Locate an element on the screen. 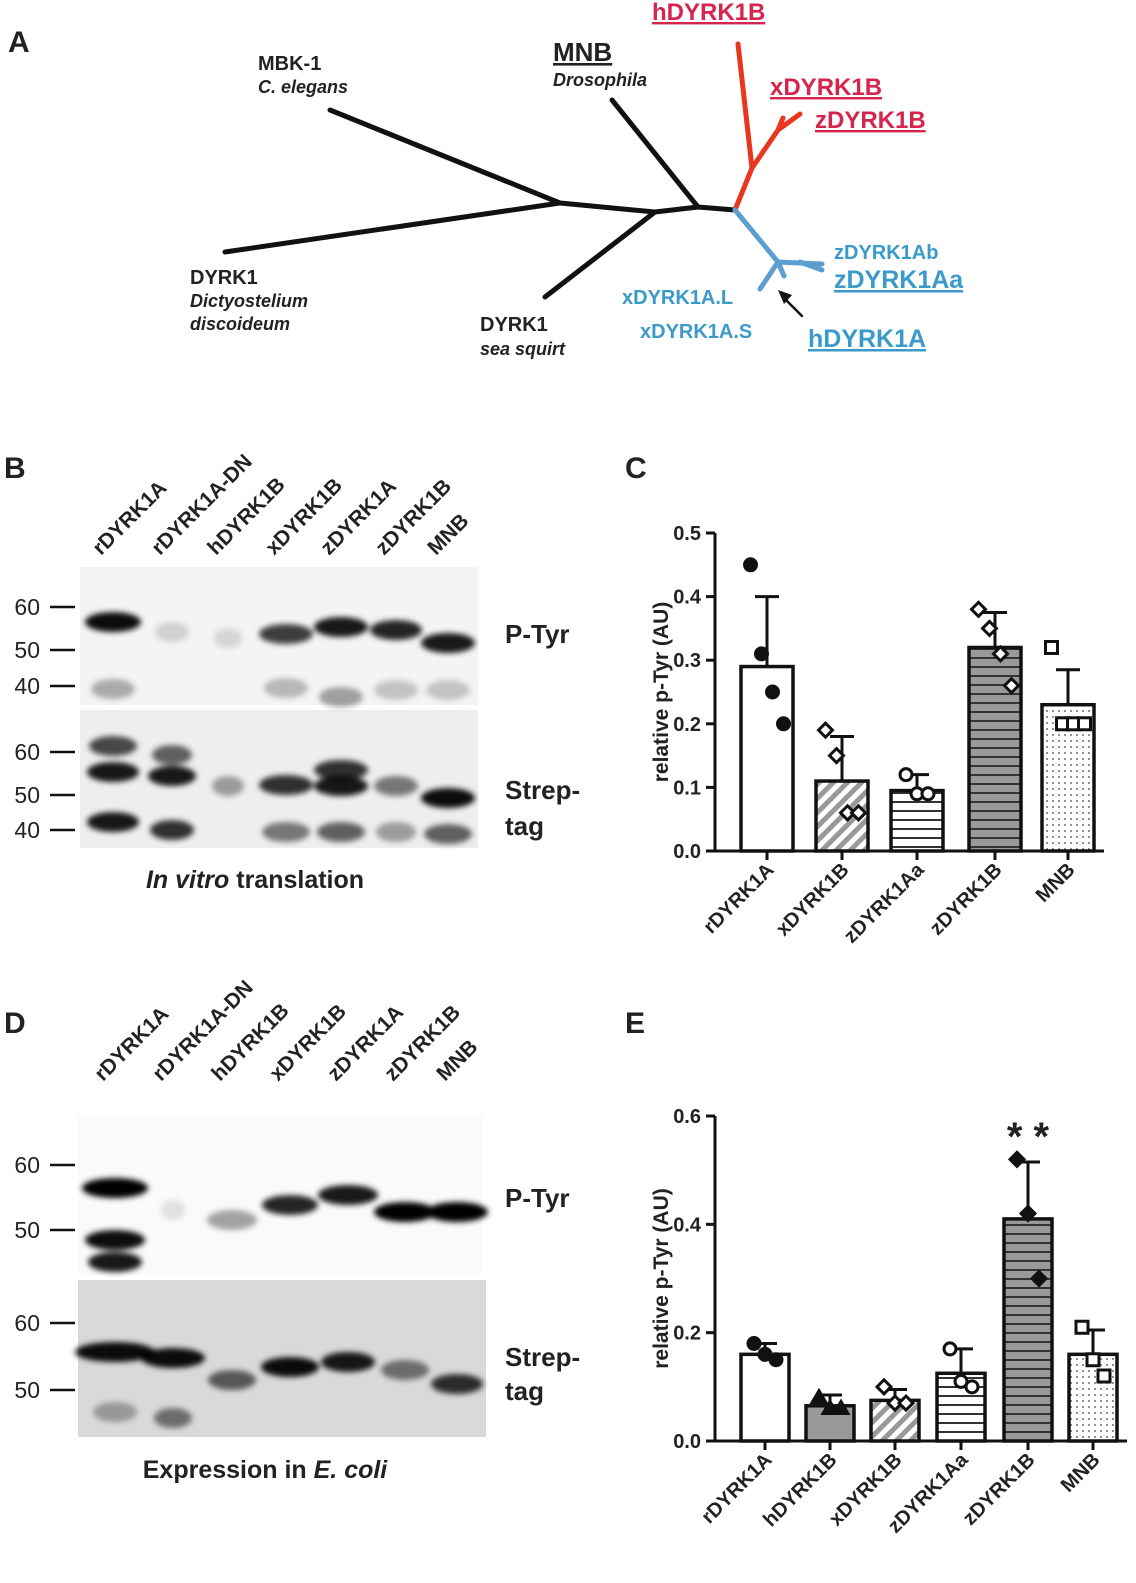 This screenshot has height=1583, width=1136. x-tick-label: zDYRK1Aa is located at coordinates (884, 902).